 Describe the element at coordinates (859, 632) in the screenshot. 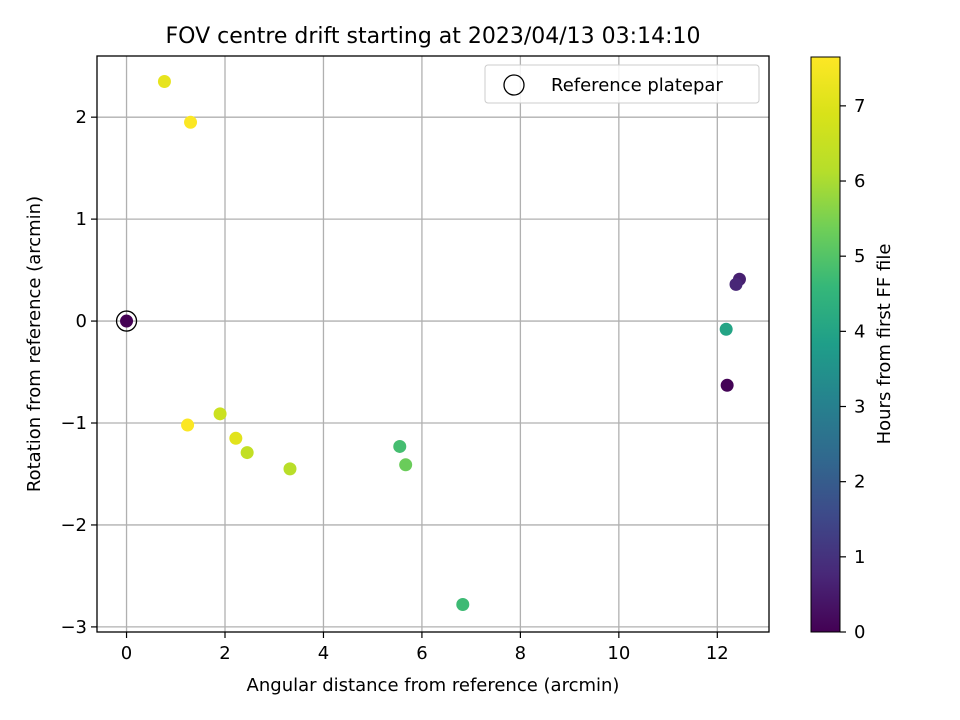

I see `colorbar-tick-label: 0` at that location.